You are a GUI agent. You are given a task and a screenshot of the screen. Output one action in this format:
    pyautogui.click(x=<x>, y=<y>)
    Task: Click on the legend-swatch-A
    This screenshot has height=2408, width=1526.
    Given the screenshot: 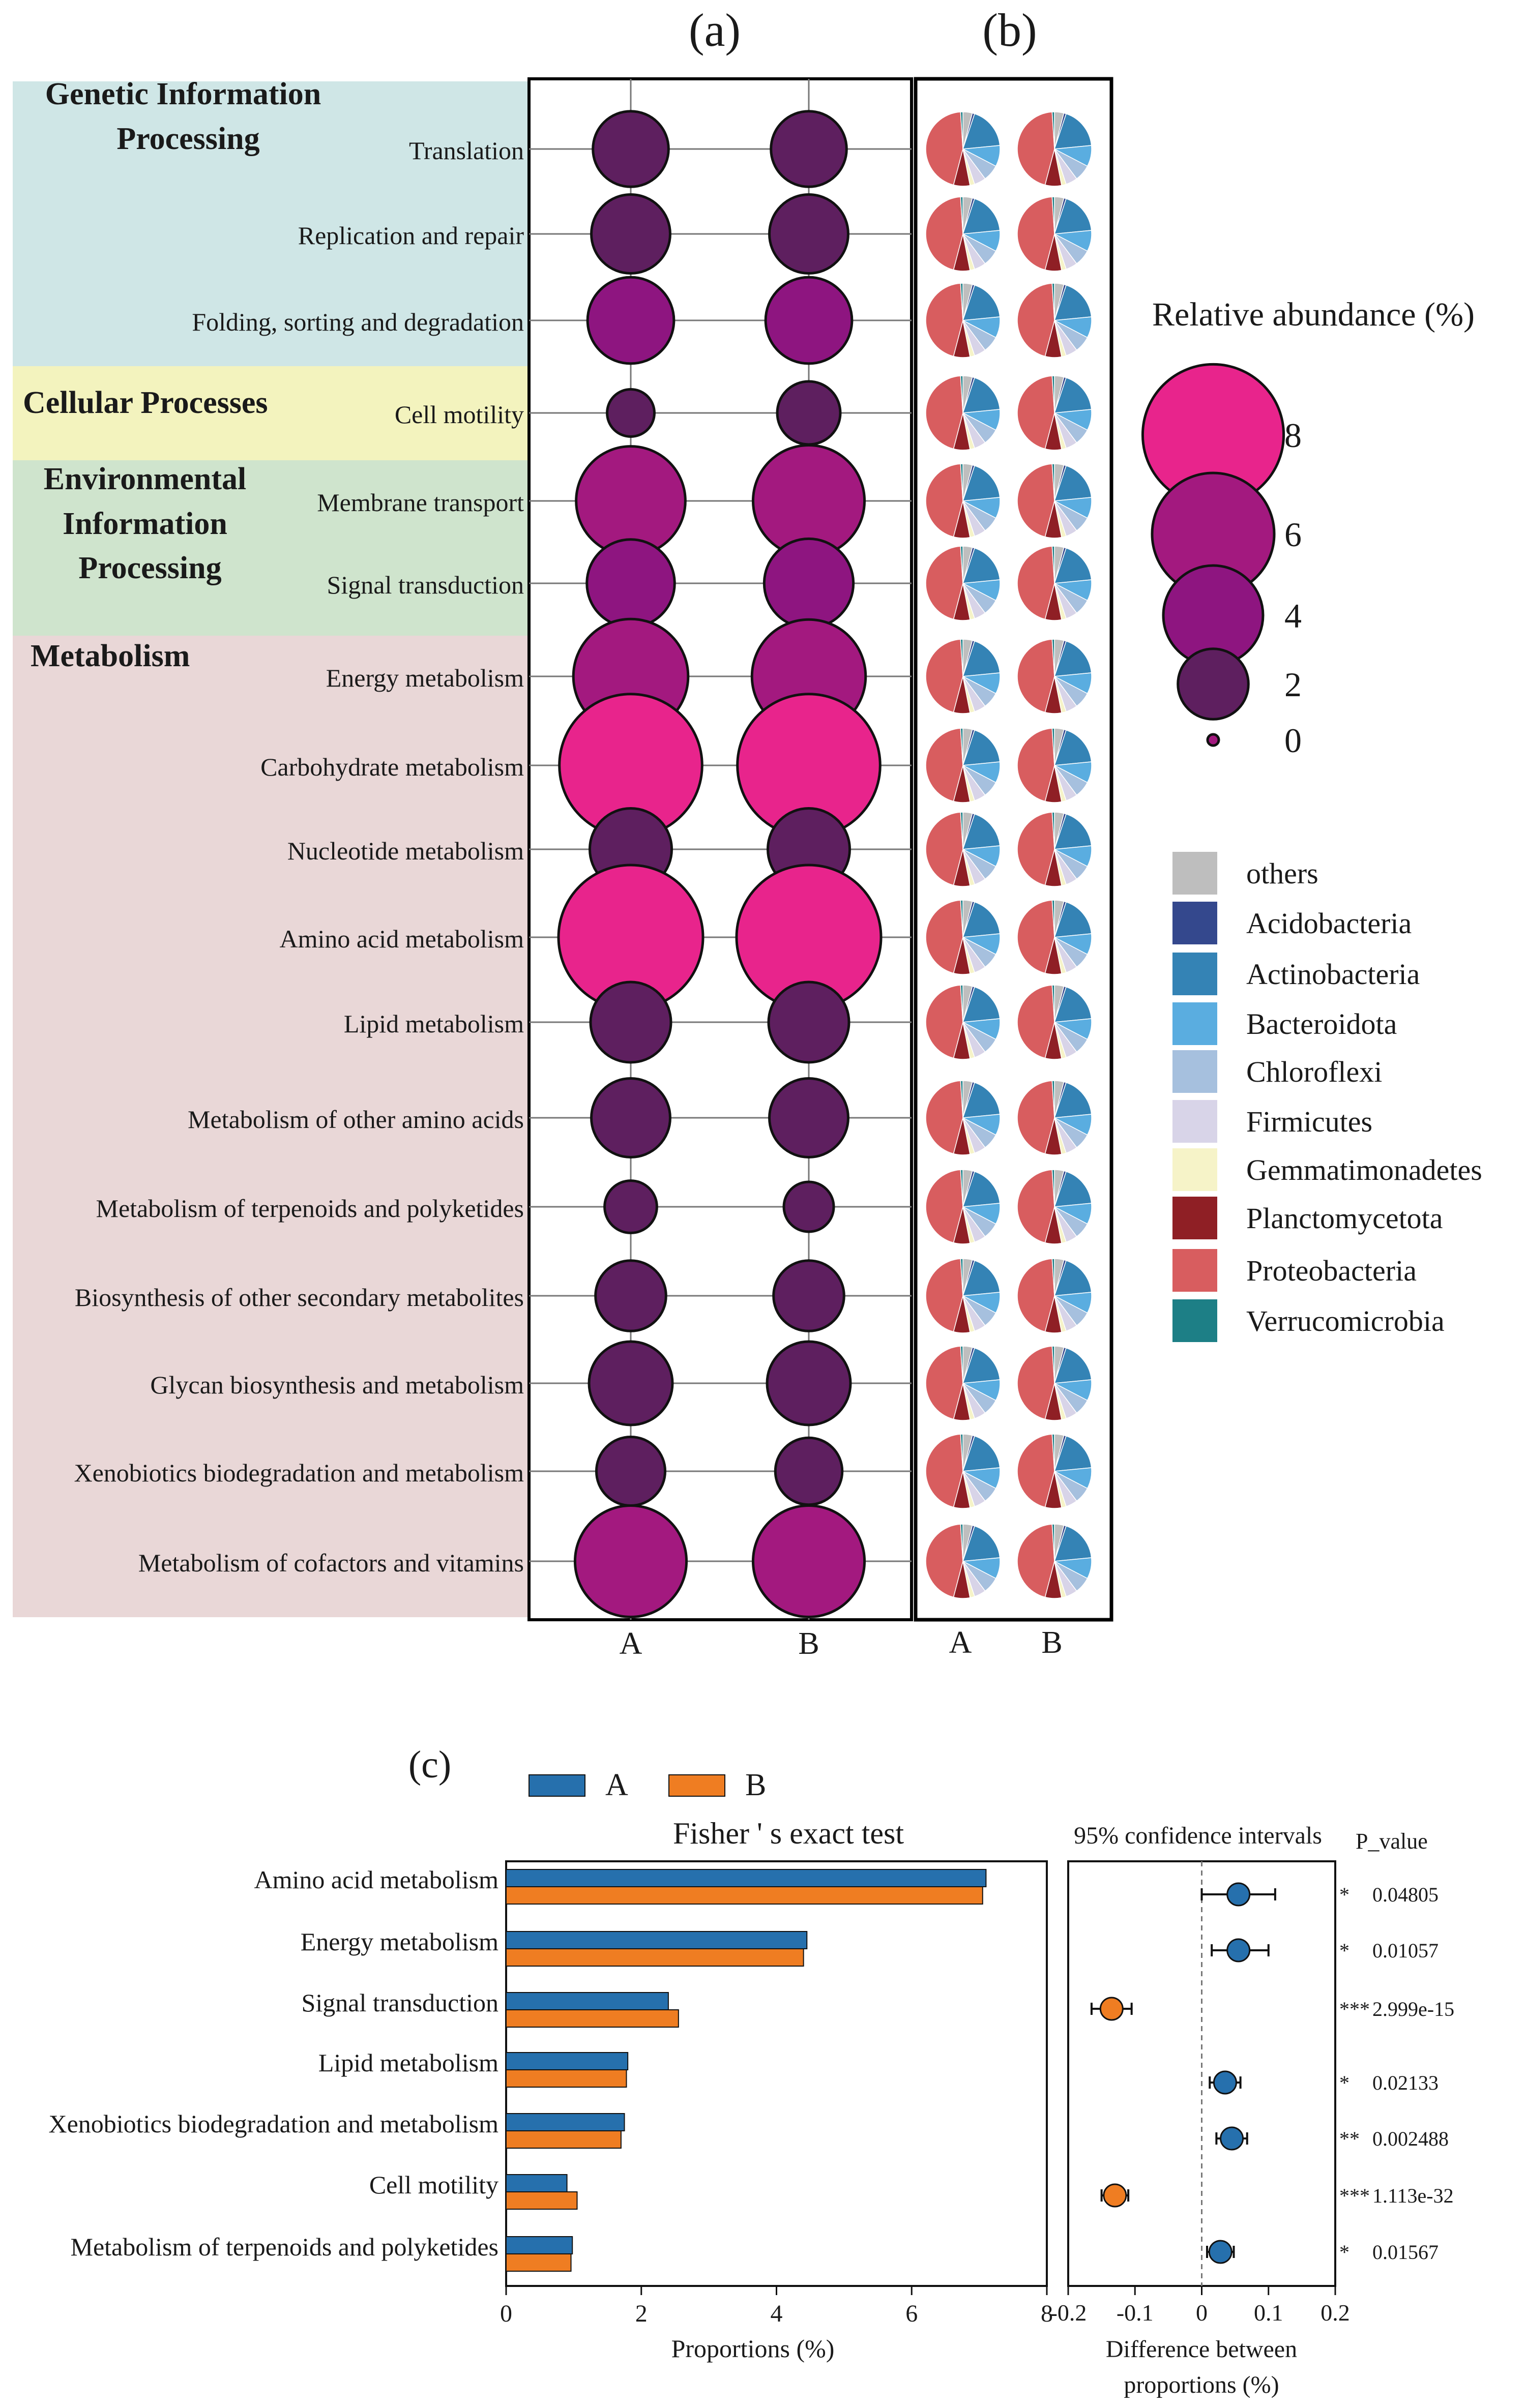 What is the action you would take?
    pyautogui.click(x=557, y=1786)
    